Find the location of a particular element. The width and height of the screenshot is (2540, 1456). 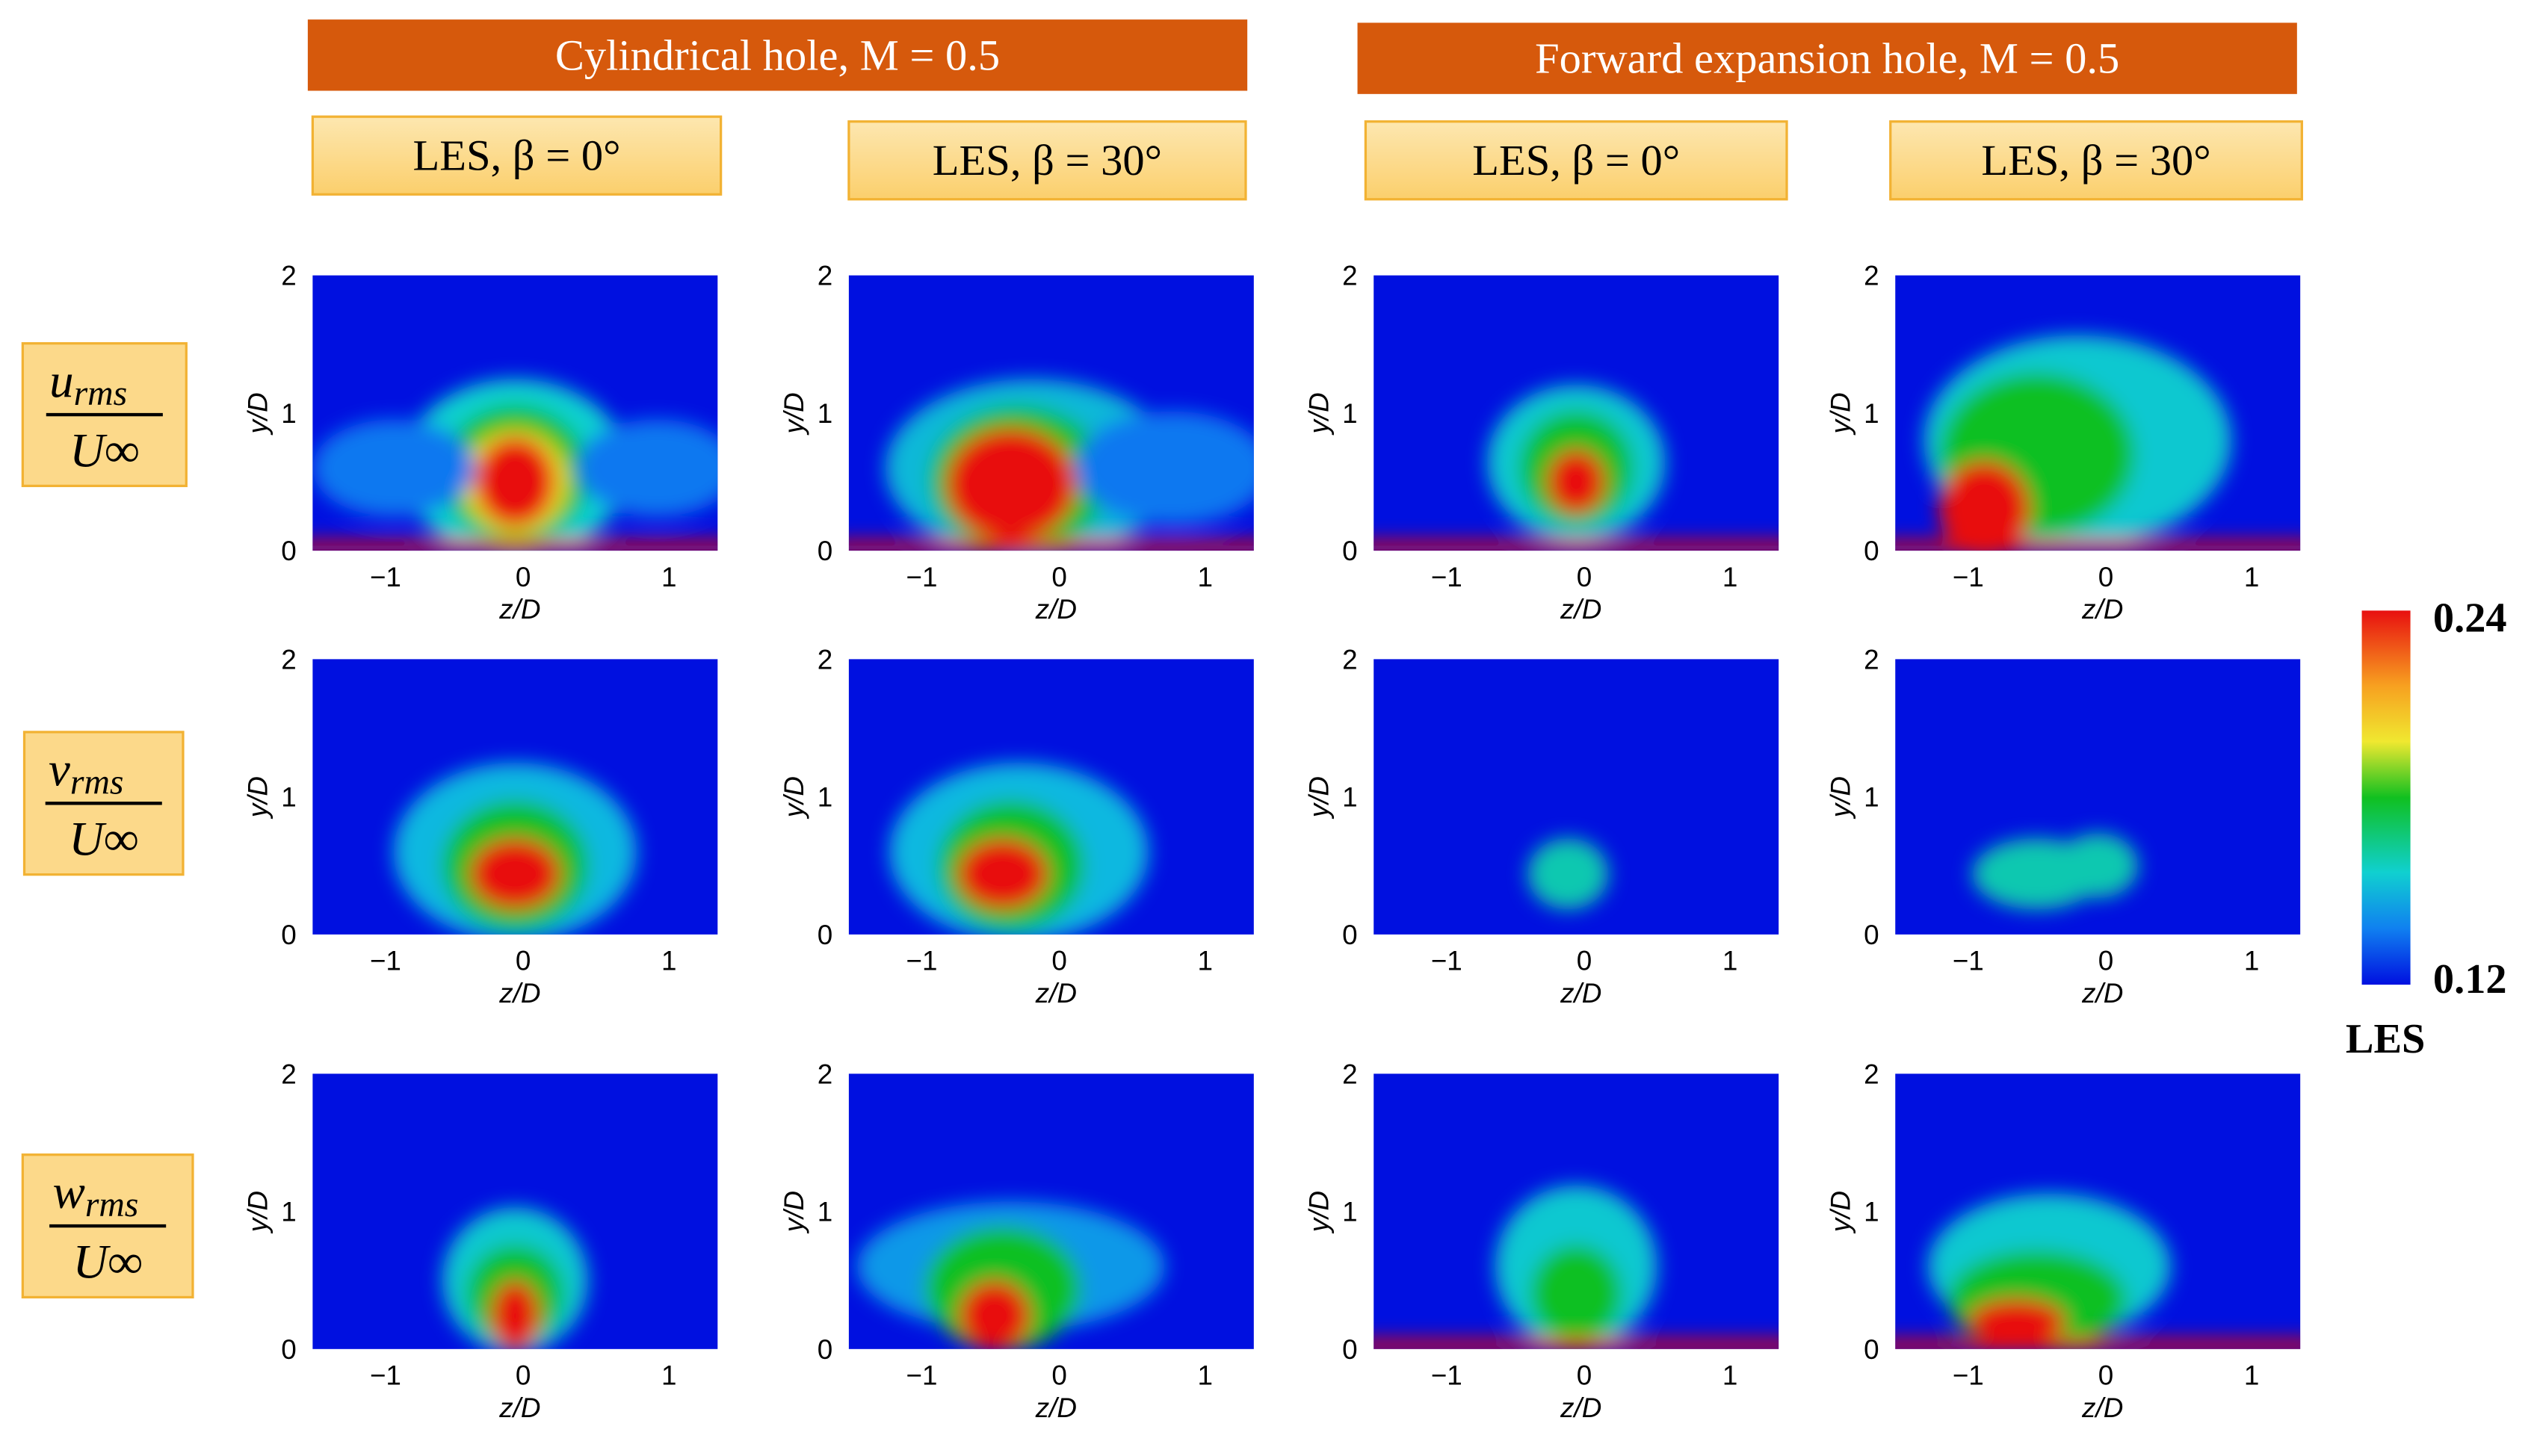

column-label: LES, β = 30° is located at coordinates (1047, 160).